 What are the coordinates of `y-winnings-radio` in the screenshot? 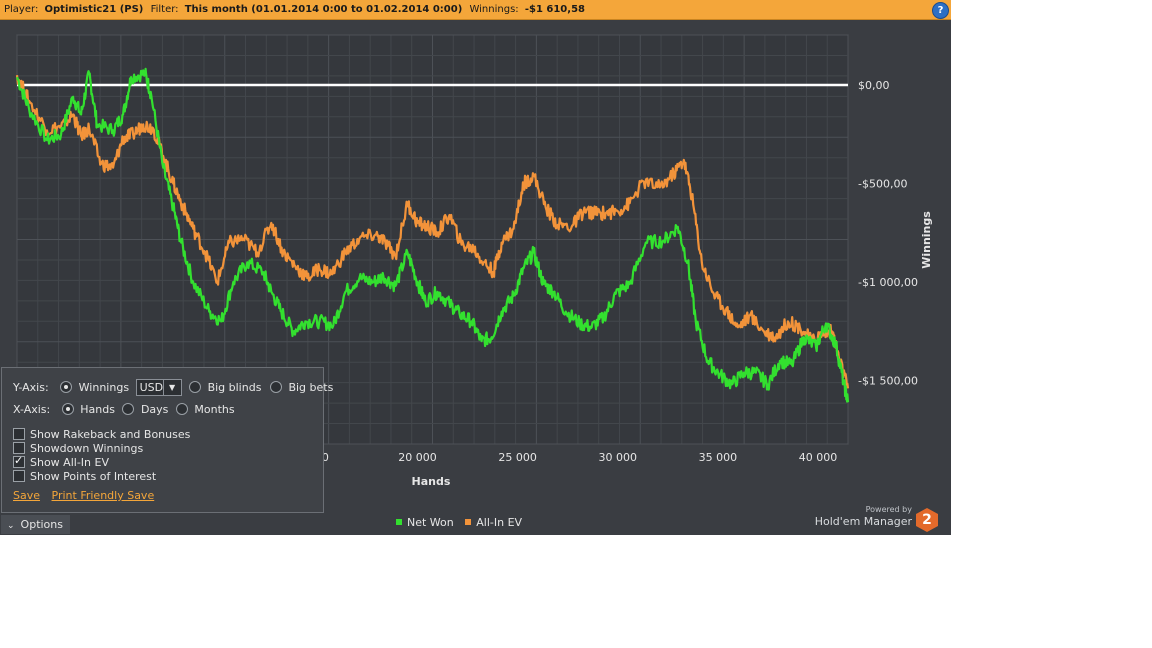 It's located at (66, 387).